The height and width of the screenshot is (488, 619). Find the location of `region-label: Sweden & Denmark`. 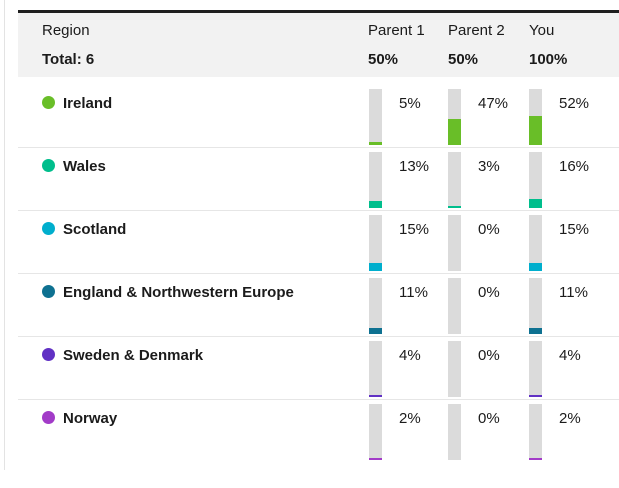

region-label: Sweden & Denmark is located at coordinates (133, 355).